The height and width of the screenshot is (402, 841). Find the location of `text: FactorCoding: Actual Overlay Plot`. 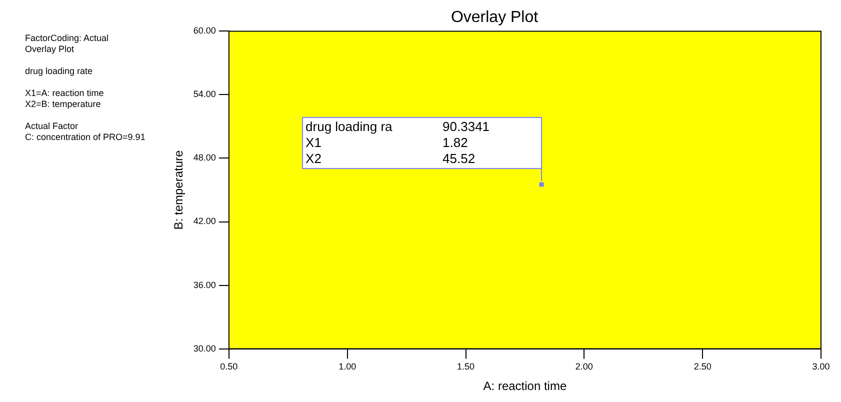

text: FactorCoding: Actual Overlay Plot is located at coordinates (67, 44).